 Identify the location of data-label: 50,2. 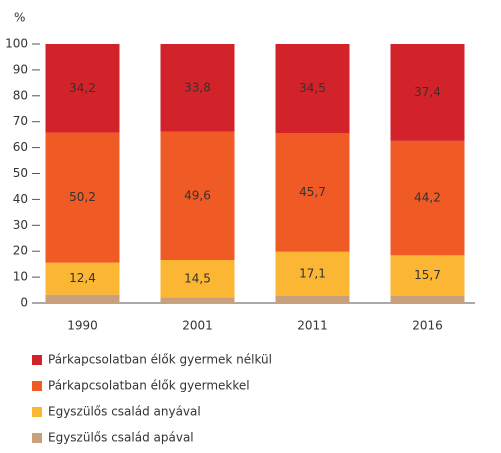
(82, 197).